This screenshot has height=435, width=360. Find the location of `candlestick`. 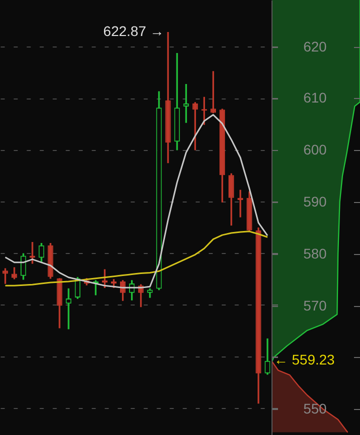

candlestick is located at coordinates (69, 309).